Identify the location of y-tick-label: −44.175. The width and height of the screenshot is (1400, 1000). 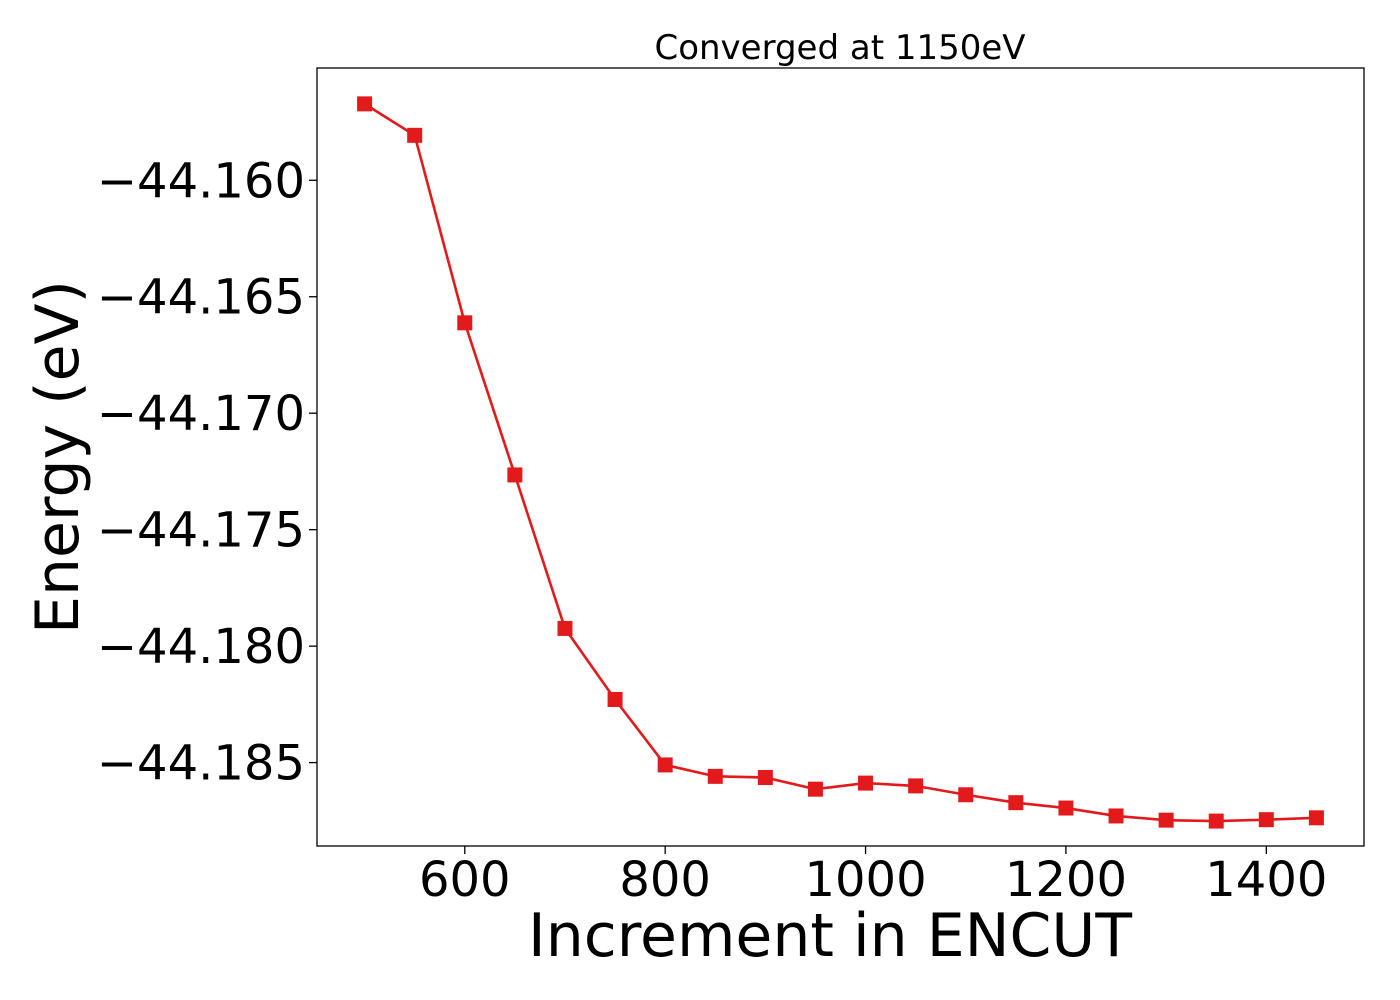
(201, 531).